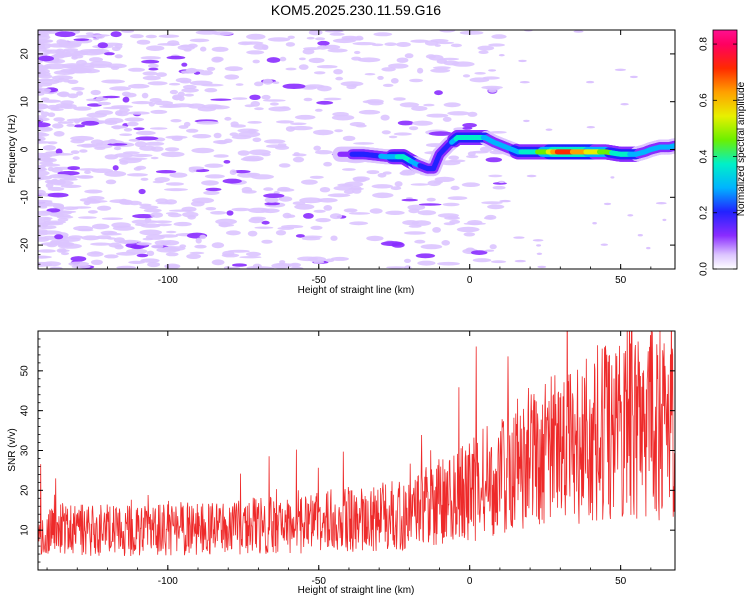 The width and height of the screenshot is (750, 600). I want to click on snr-ytick-label: 20, so click(25, 490).